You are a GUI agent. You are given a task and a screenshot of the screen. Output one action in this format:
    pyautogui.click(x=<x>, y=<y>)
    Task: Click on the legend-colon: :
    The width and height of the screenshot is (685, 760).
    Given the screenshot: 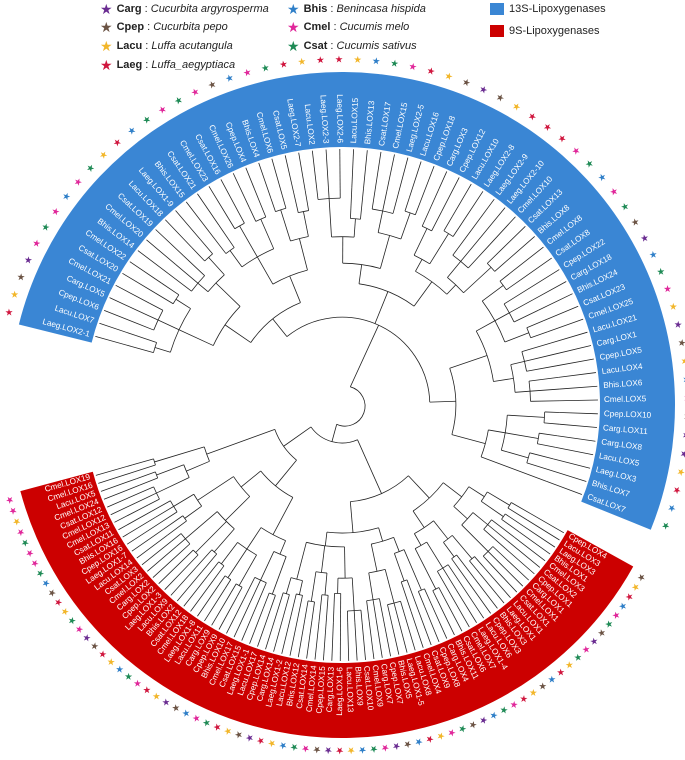 What is the action you would take?
    pyautogui.click(x=147, y=46)
    